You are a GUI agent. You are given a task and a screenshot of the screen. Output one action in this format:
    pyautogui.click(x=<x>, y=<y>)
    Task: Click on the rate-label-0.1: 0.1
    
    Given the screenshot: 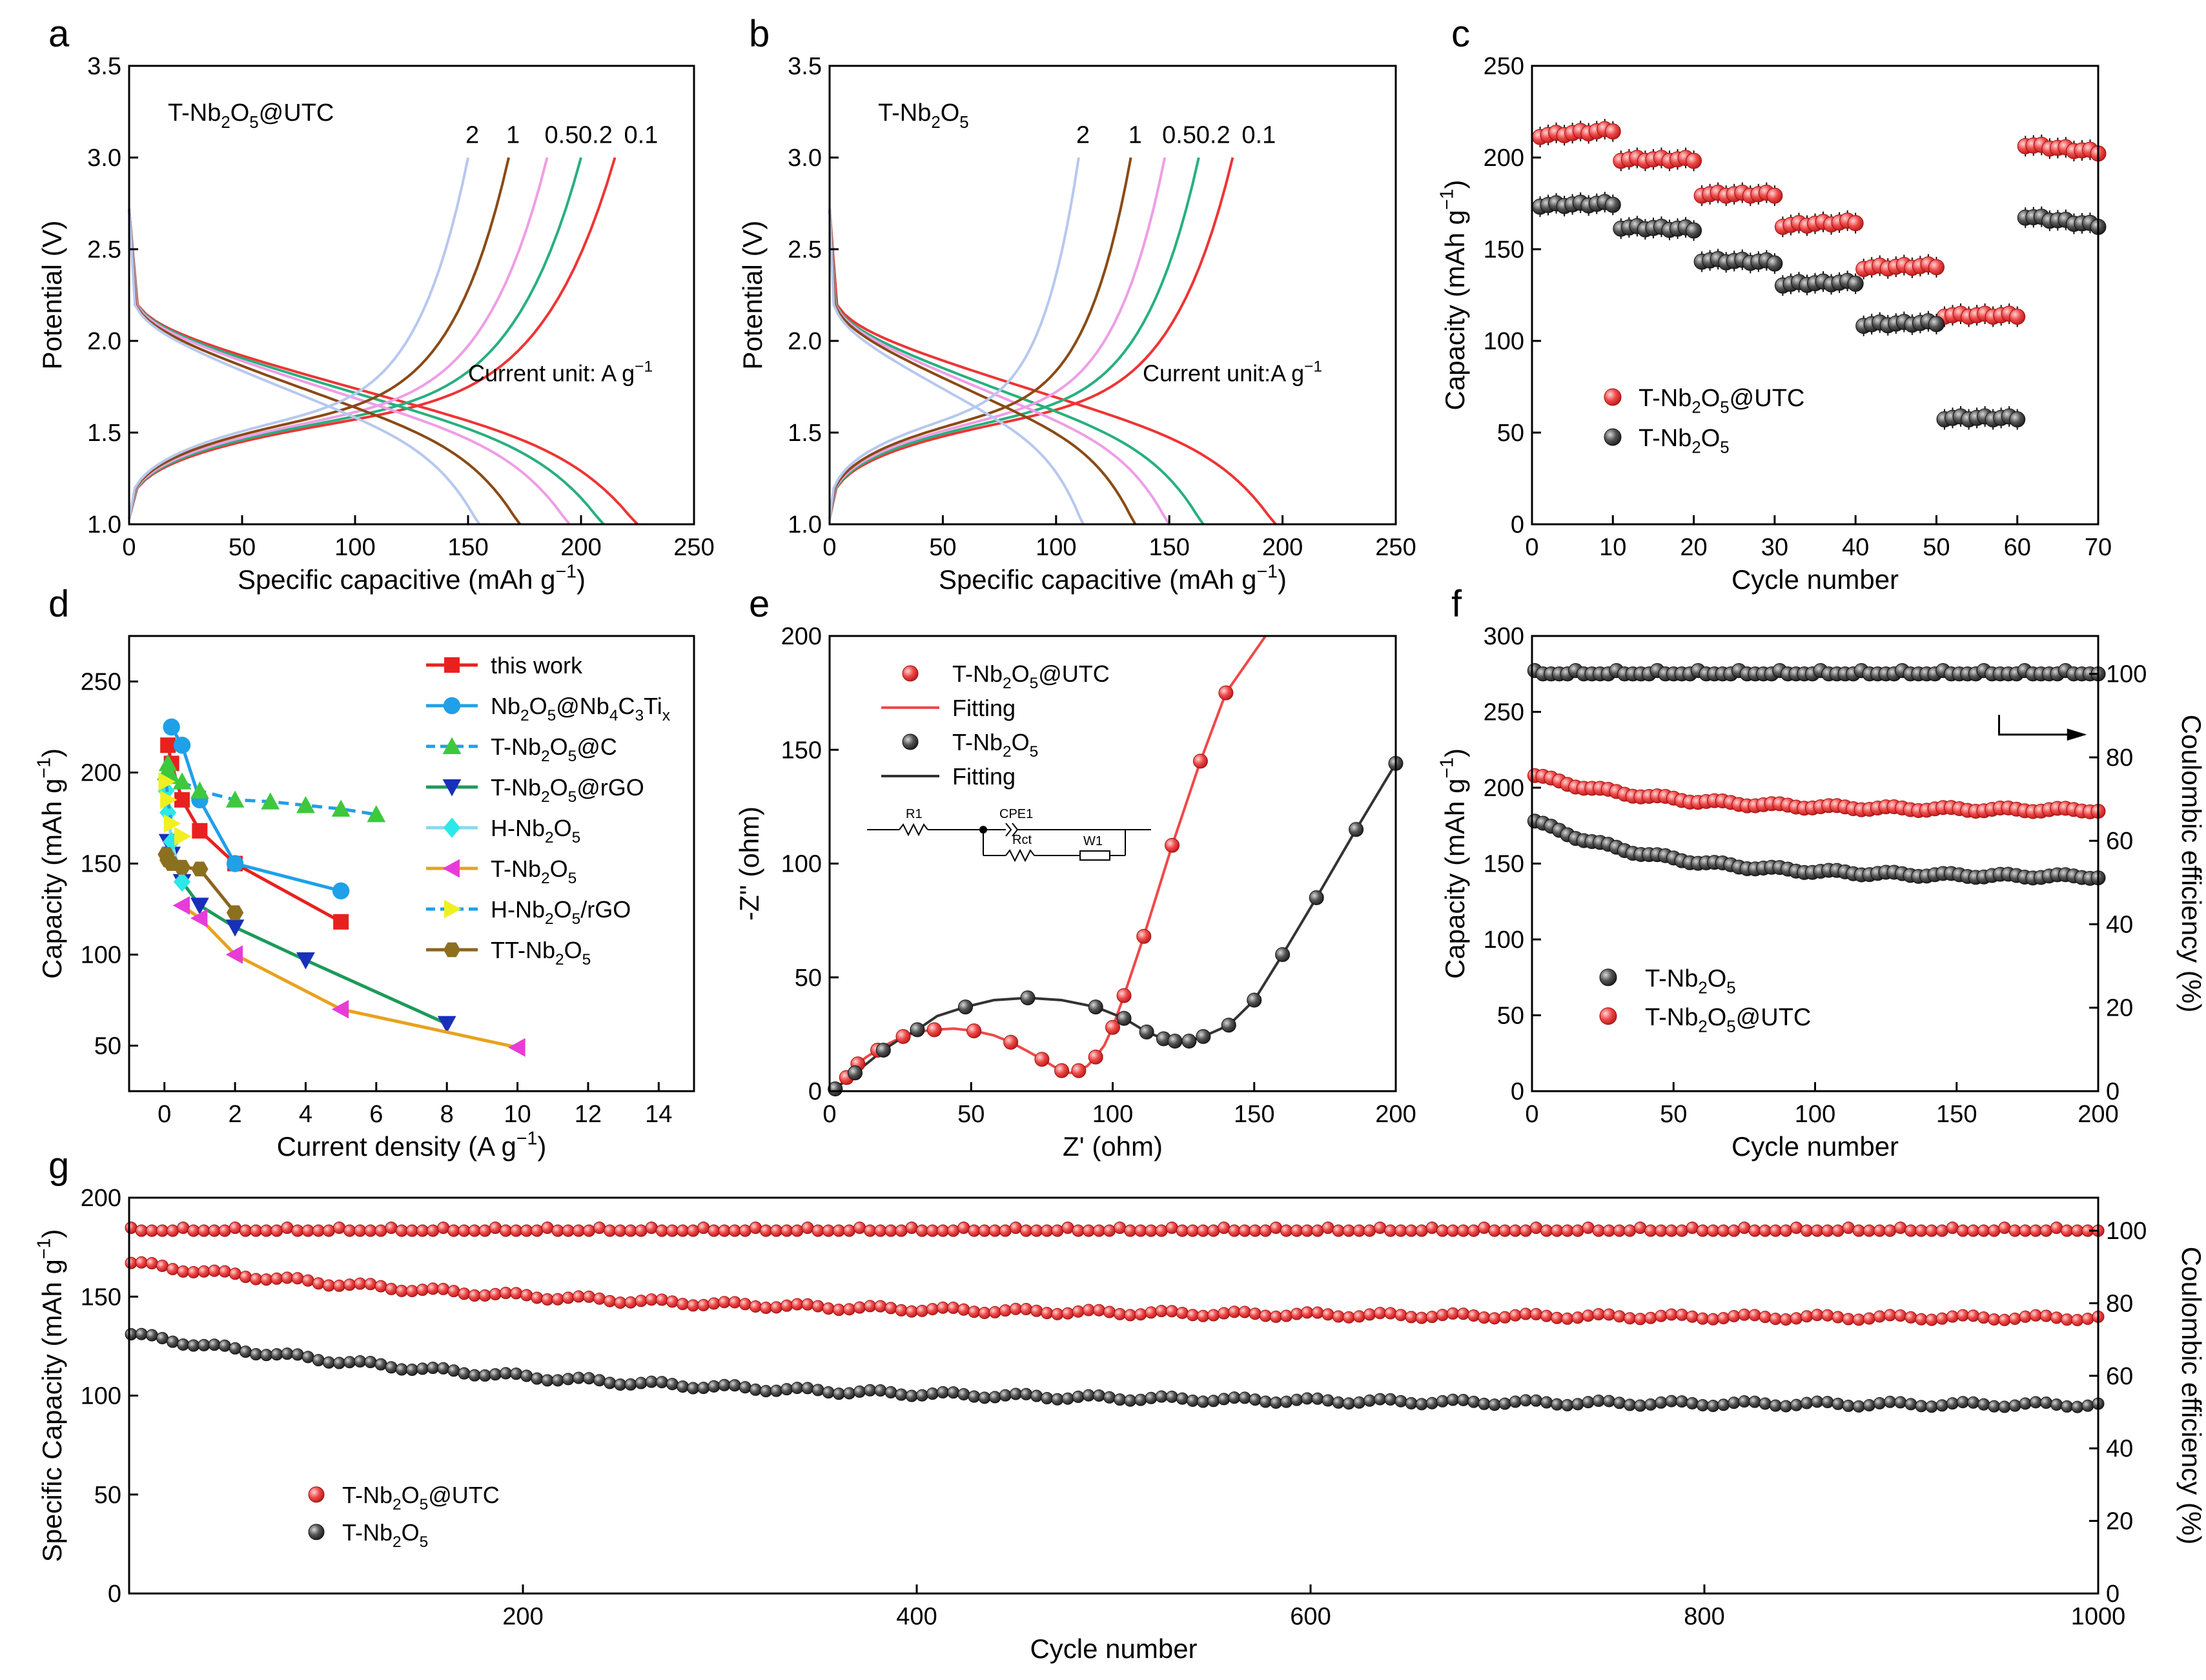 What is the action you would take?
    pyautogui.click(x=1258, y=135)
    